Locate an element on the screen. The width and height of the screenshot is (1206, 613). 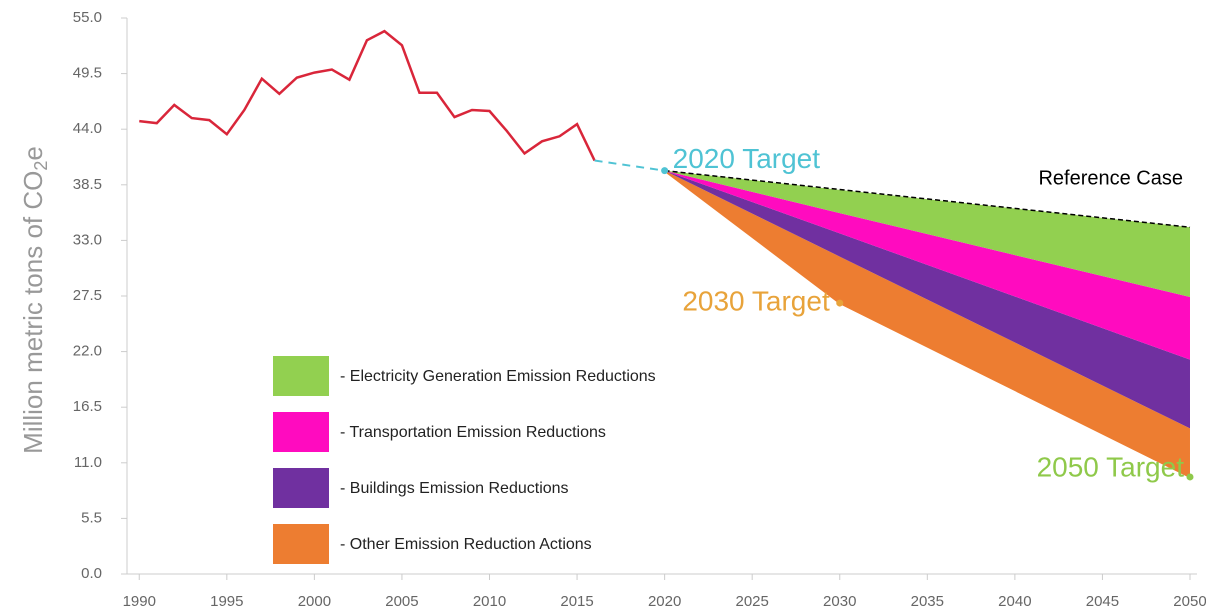
y-tick-label: 11.0 is located at coordinates (88, 462).